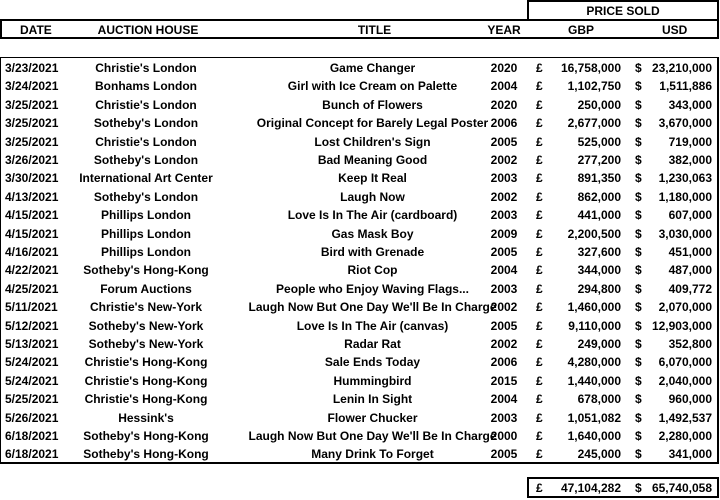  Describe the element at coordinates (599, 399) in the screenshot. I see `gbp-cell: 678,000` at that location.